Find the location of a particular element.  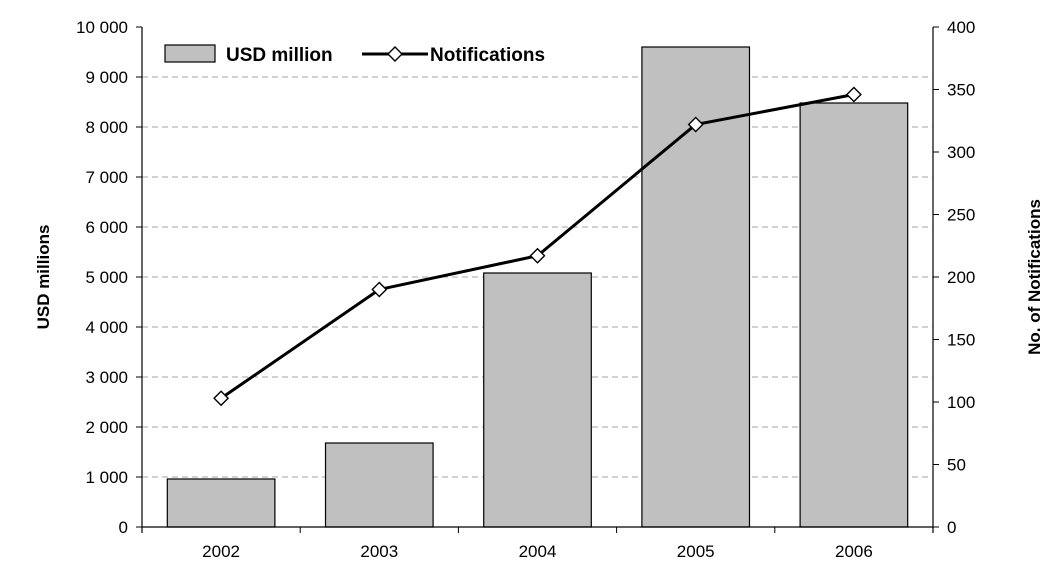

legend-bar-swatch is located at coordinates (190, 53).